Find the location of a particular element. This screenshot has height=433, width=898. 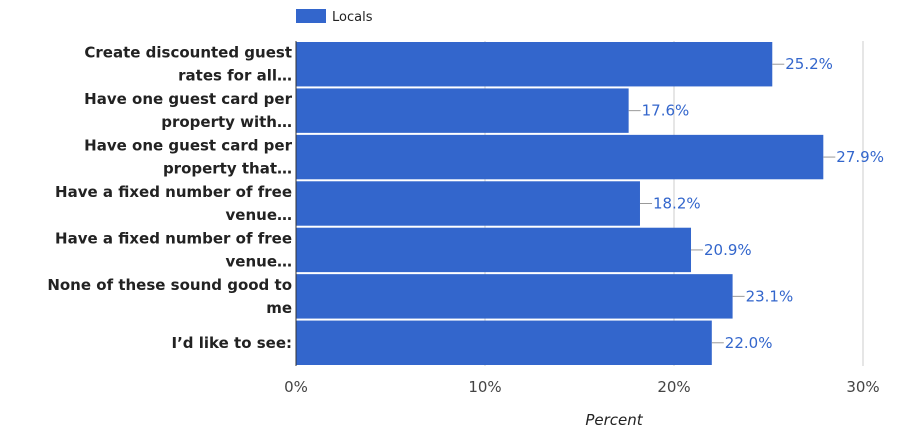

x-axis-ticks: 0% 10% 20% 30% is located at coordinates (582, 387).